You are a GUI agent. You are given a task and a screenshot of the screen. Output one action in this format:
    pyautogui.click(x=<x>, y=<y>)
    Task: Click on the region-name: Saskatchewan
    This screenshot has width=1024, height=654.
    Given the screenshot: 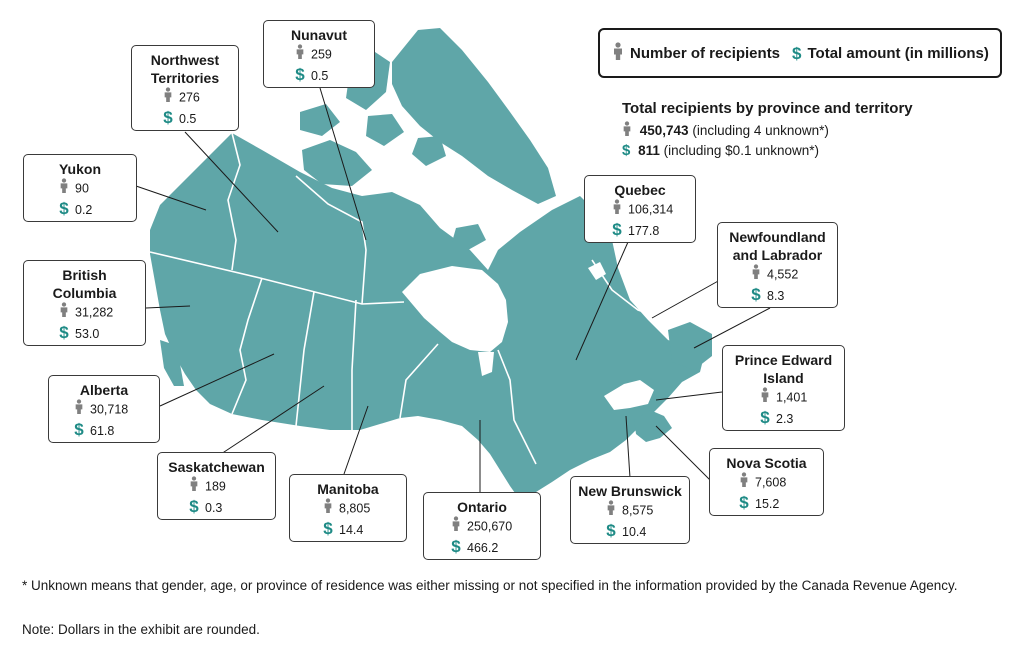 What is the action you would take?
    pyautogui.click(x=216, y=467)
    